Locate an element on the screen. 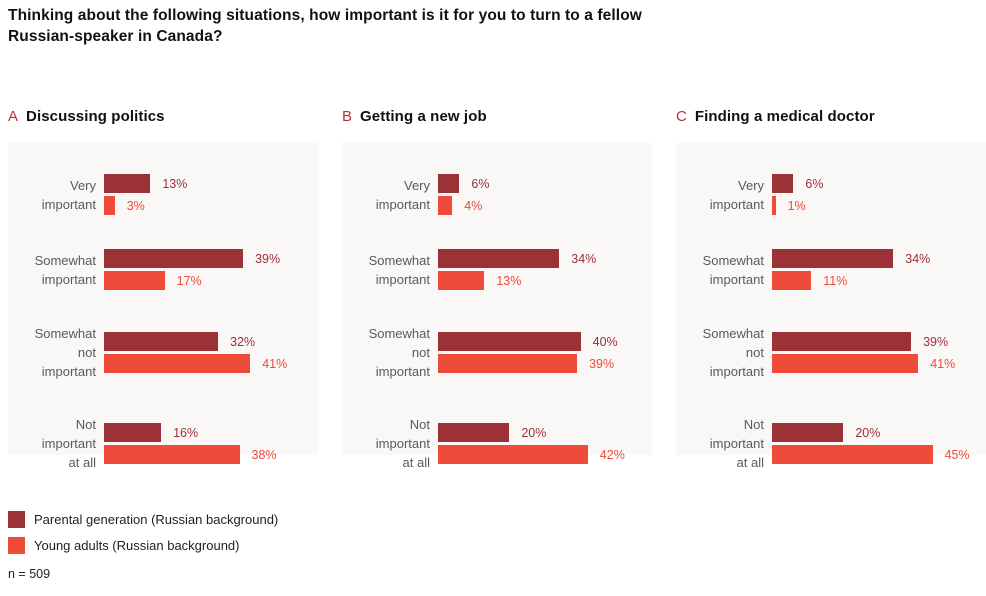 This screenshot has width=986, height=596. bar-pair: 34% 11% is located at coordinates (879, 269).